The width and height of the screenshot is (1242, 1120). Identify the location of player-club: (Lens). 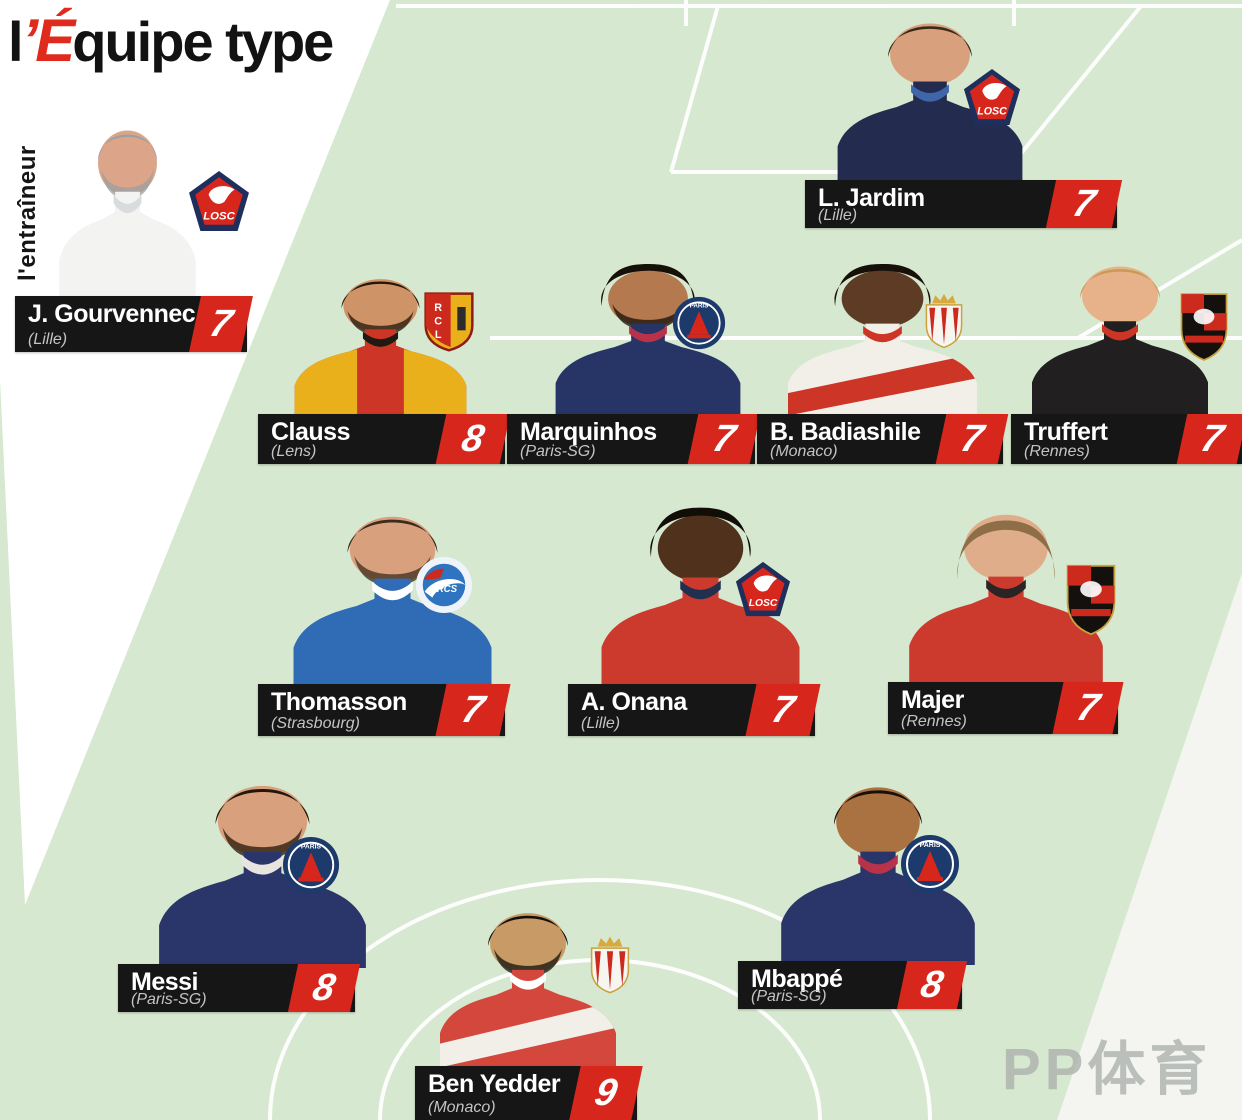
(294, 451).